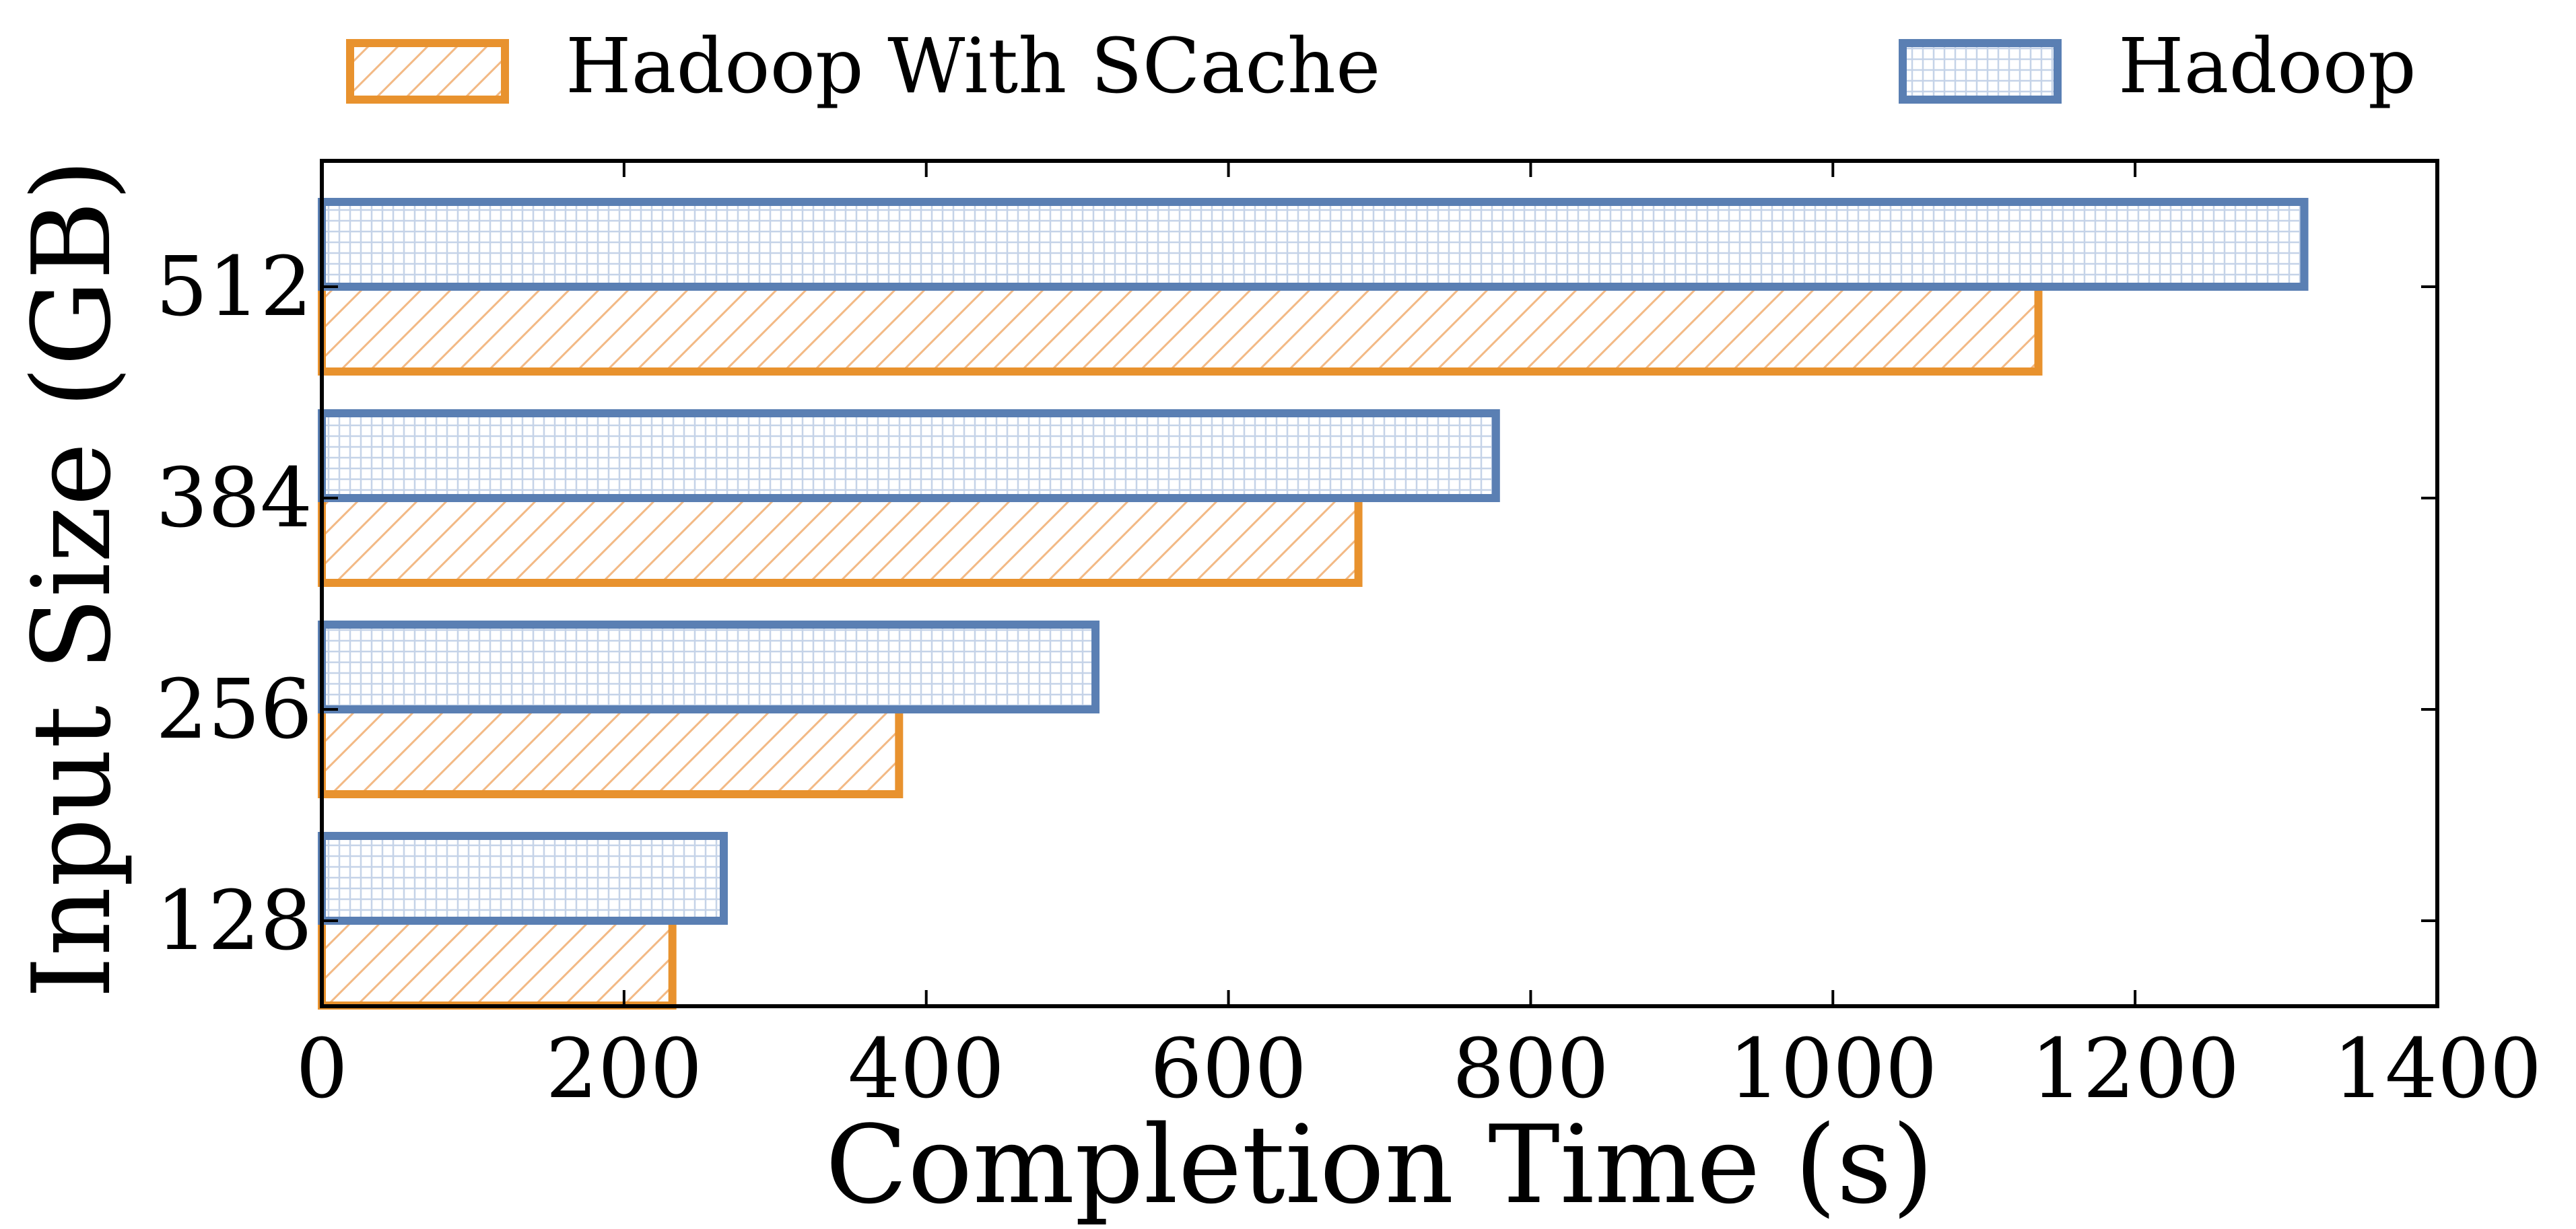 The height and width of the screenshot is (1229, 2576). What do you see at coordinates (926, 1069) in the screenshot?
I see `x-tick-label-400: 400` at bounding box center [926, 1069].